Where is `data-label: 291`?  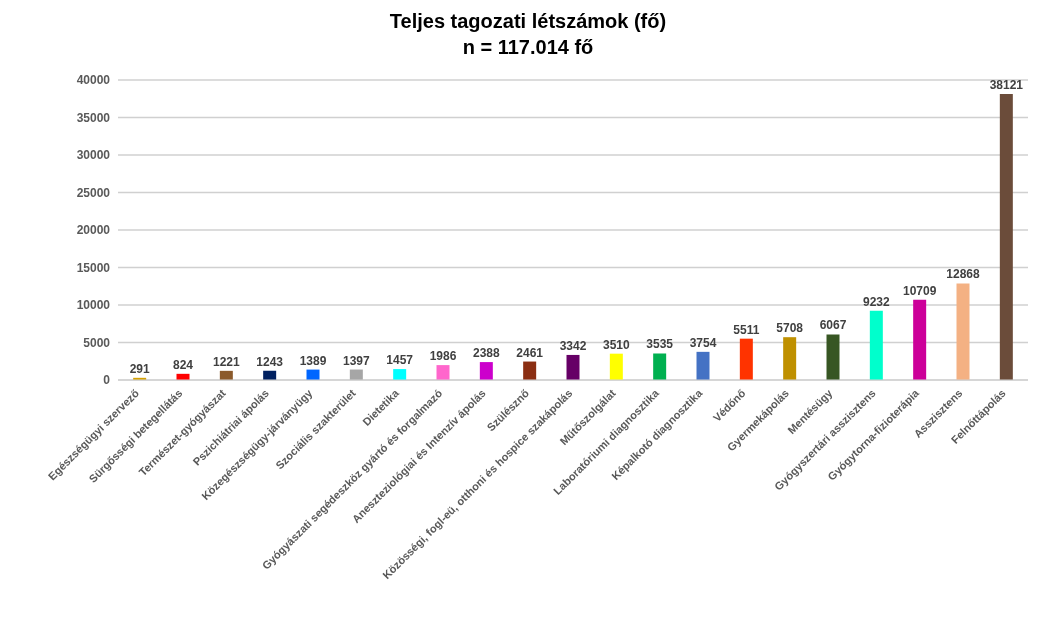 data-label: 291 is located at coordinates (139, 368).